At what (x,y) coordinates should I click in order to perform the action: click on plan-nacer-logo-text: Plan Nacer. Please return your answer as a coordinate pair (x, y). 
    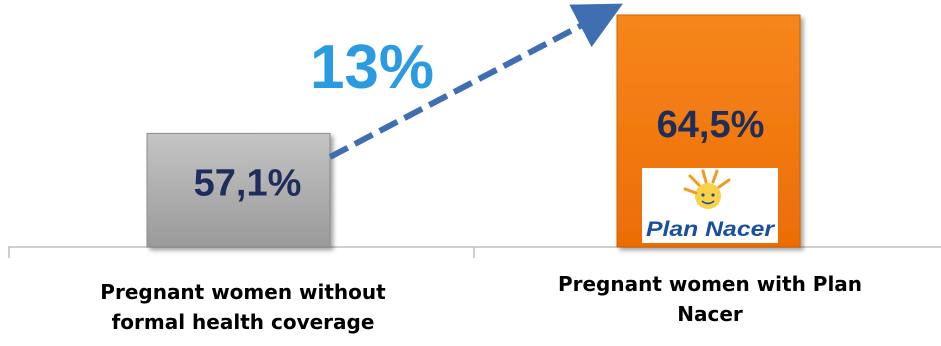
    Looking at the image, I should click on (711, 229).